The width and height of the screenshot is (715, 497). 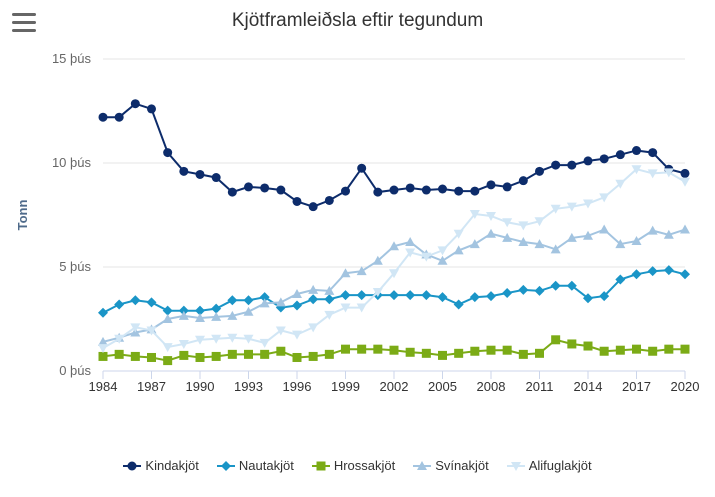 I want to click on legend-item: Kindakjöt, so click(x=161, y=465).